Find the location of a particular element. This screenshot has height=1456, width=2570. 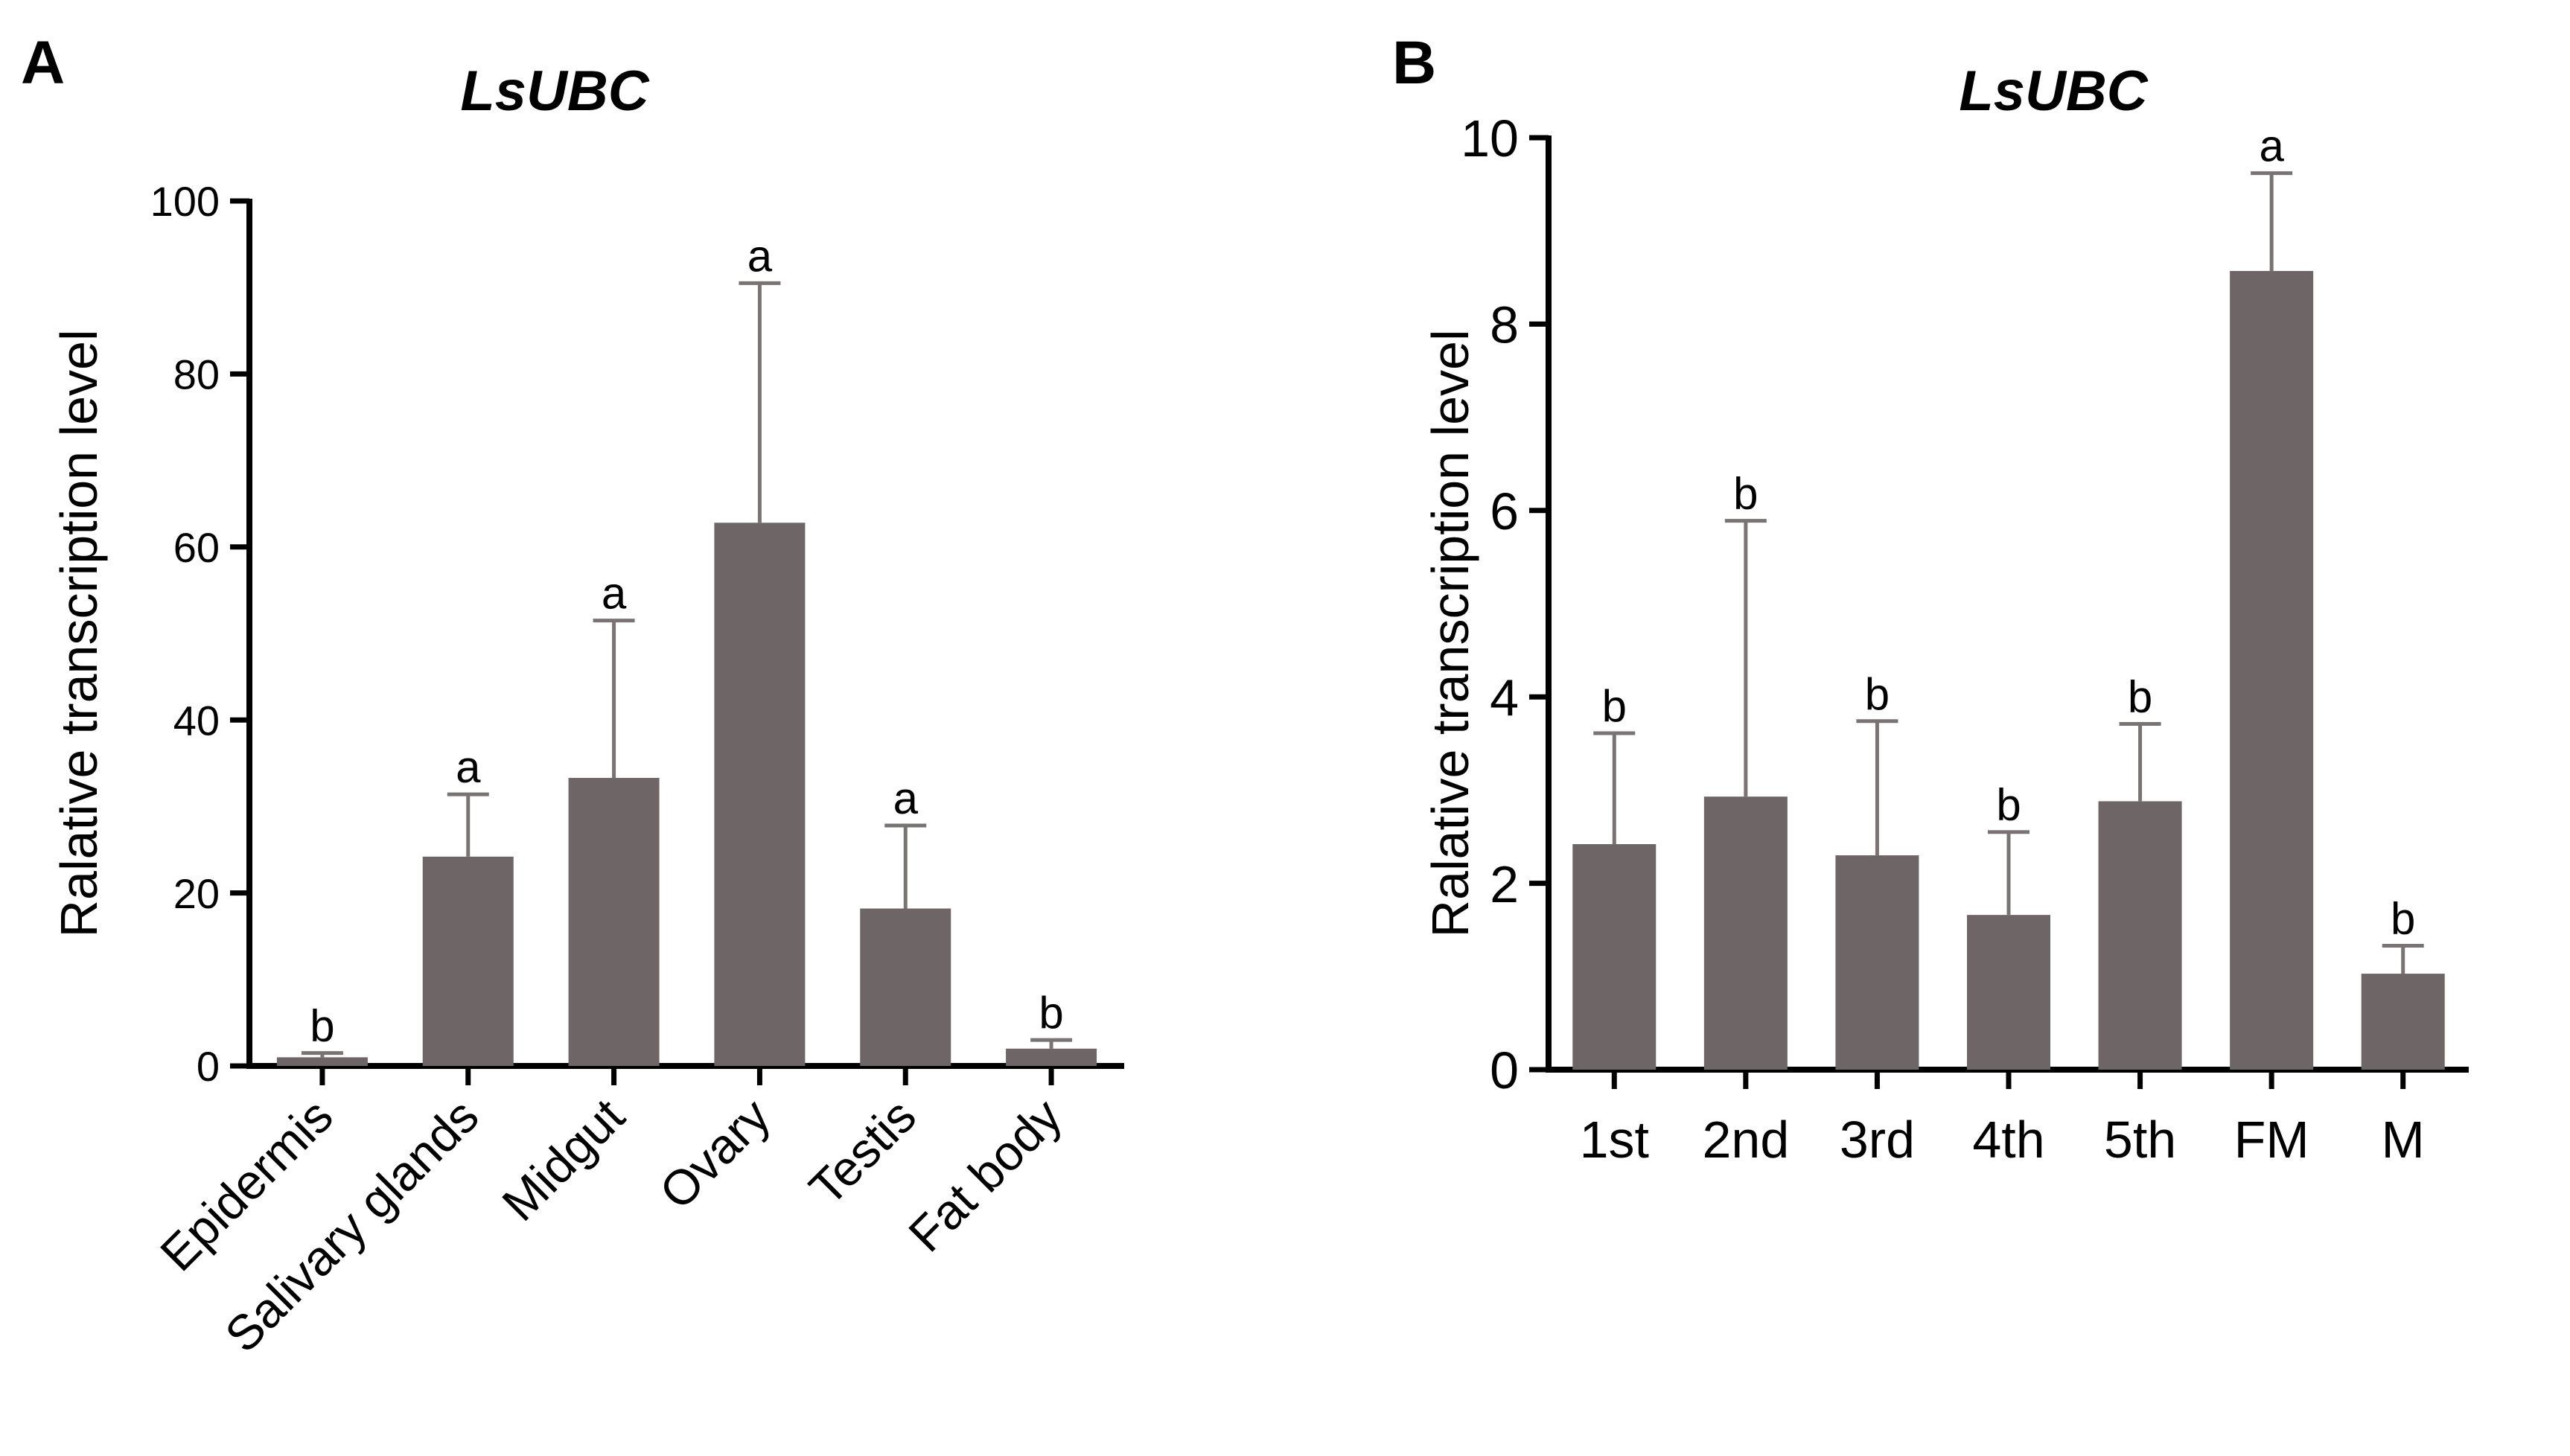

panel-b-y-tick-label: 0 is located at coordinates (1504, 1070).